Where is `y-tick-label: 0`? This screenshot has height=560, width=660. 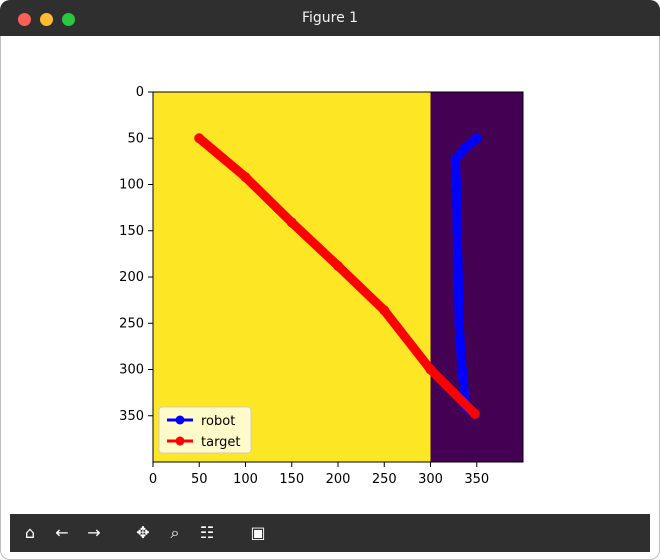
y-tick-label: 0 is located at coordinates (140, 92).